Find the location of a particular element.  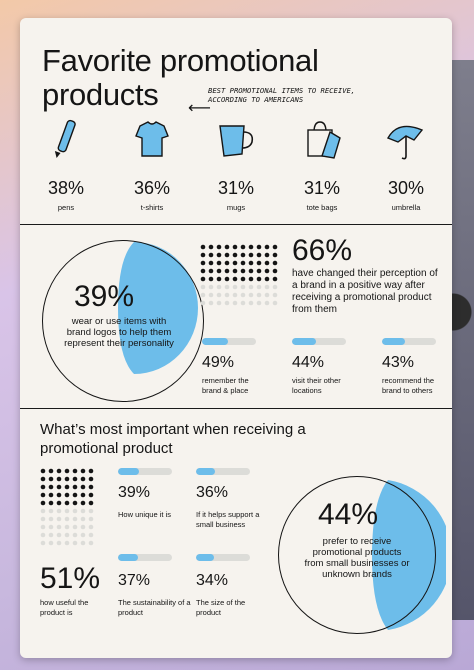

product-umbrella: 30% umbrella is located at coordinates (406, 165).